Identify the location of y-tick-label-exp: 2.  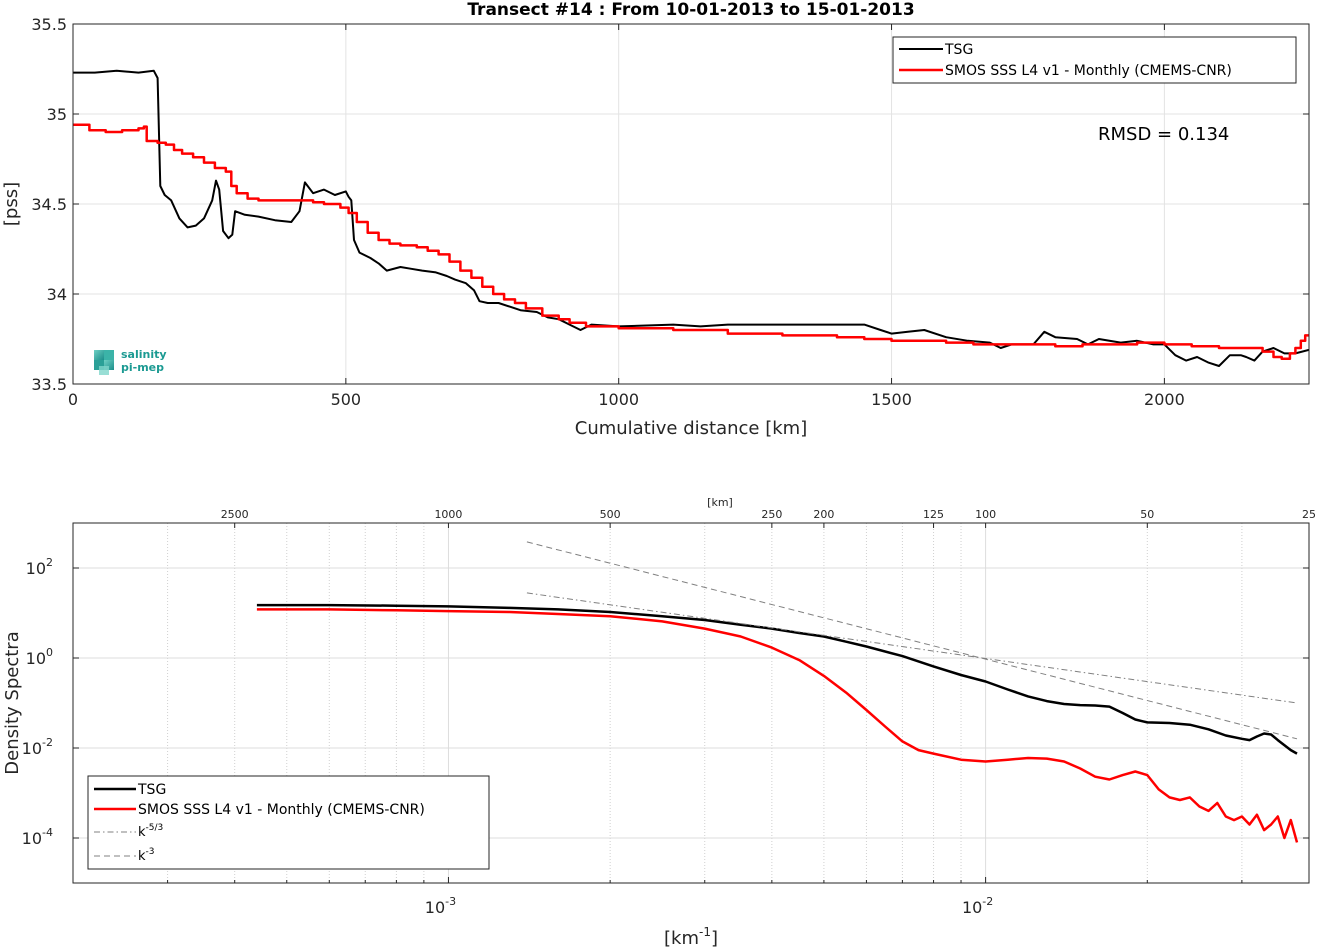
(49, 562).